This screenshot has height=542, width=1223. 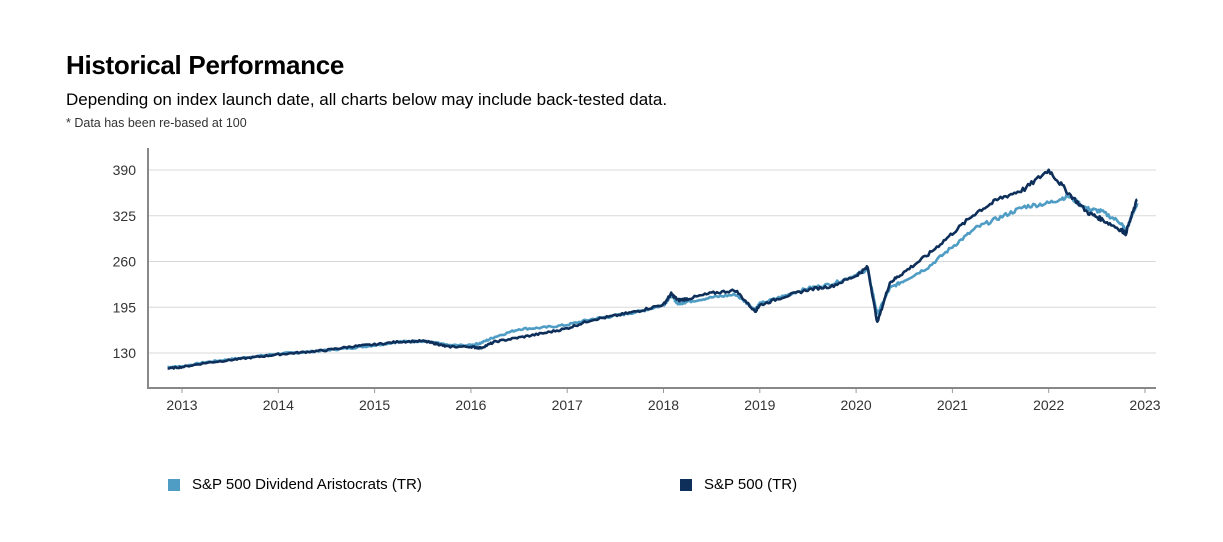 I want to click on rebase-note: * Data has been re-based at 100, so click(x=156, y=123).